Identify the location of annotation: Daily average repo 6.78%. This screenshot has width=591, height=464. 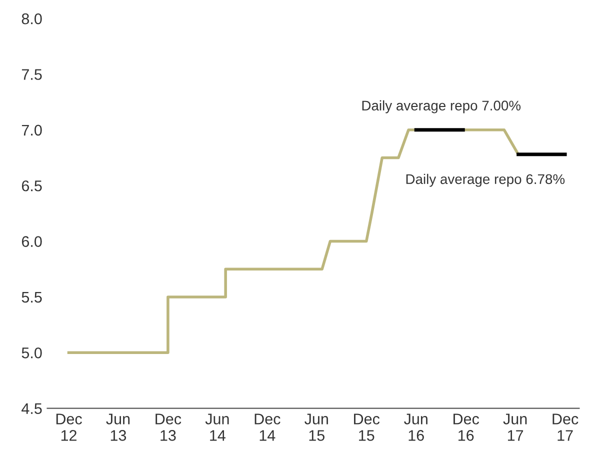
(485, 180).